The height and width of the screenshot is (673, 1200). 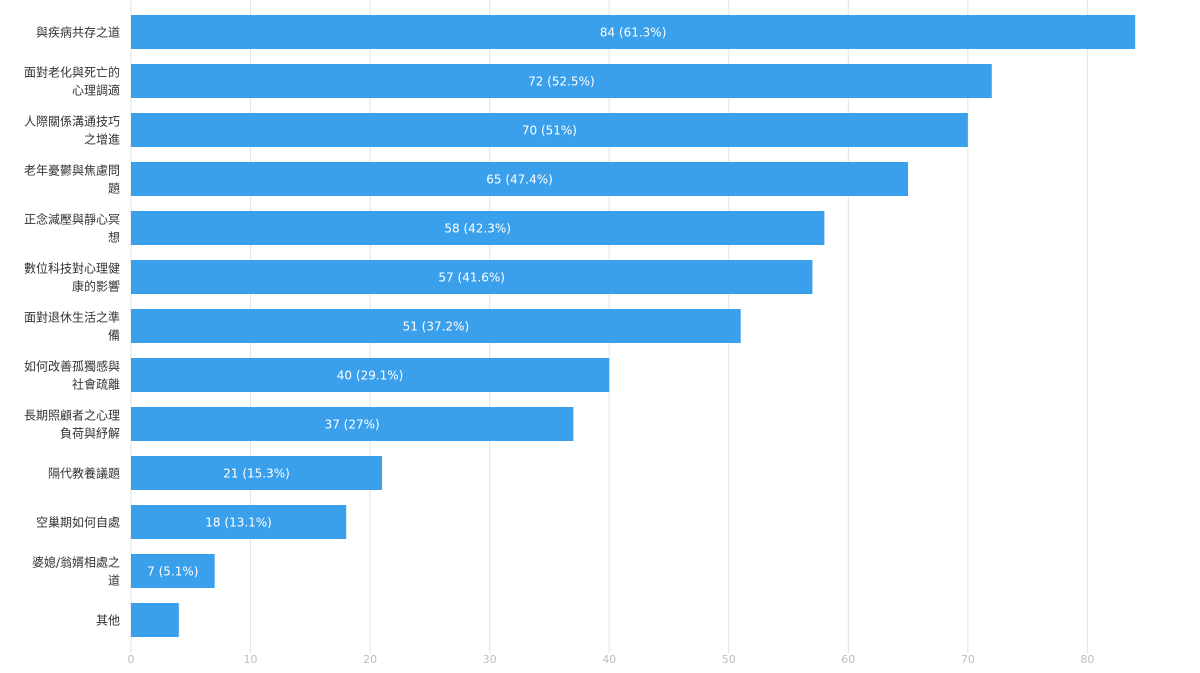 I want to click on category-label: 其他, so click(x=108, y=621).